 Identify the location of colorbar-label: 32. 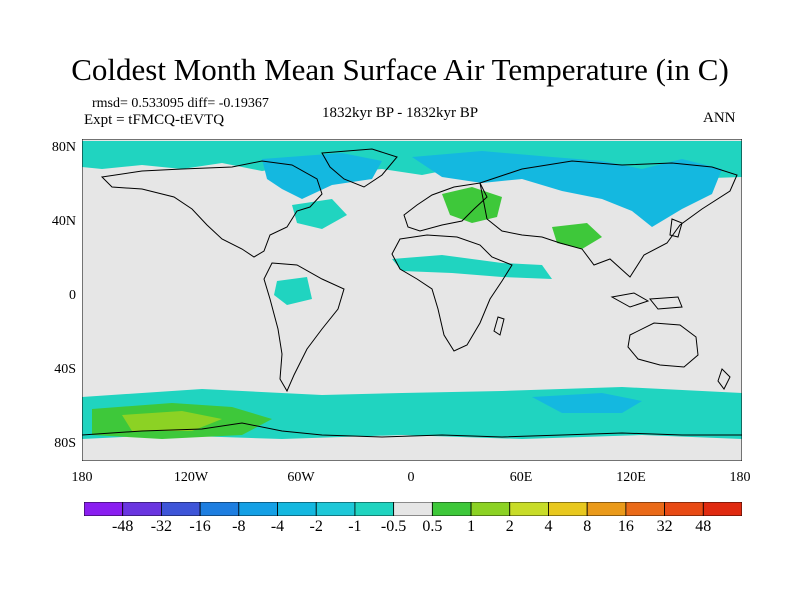
(664, 526).